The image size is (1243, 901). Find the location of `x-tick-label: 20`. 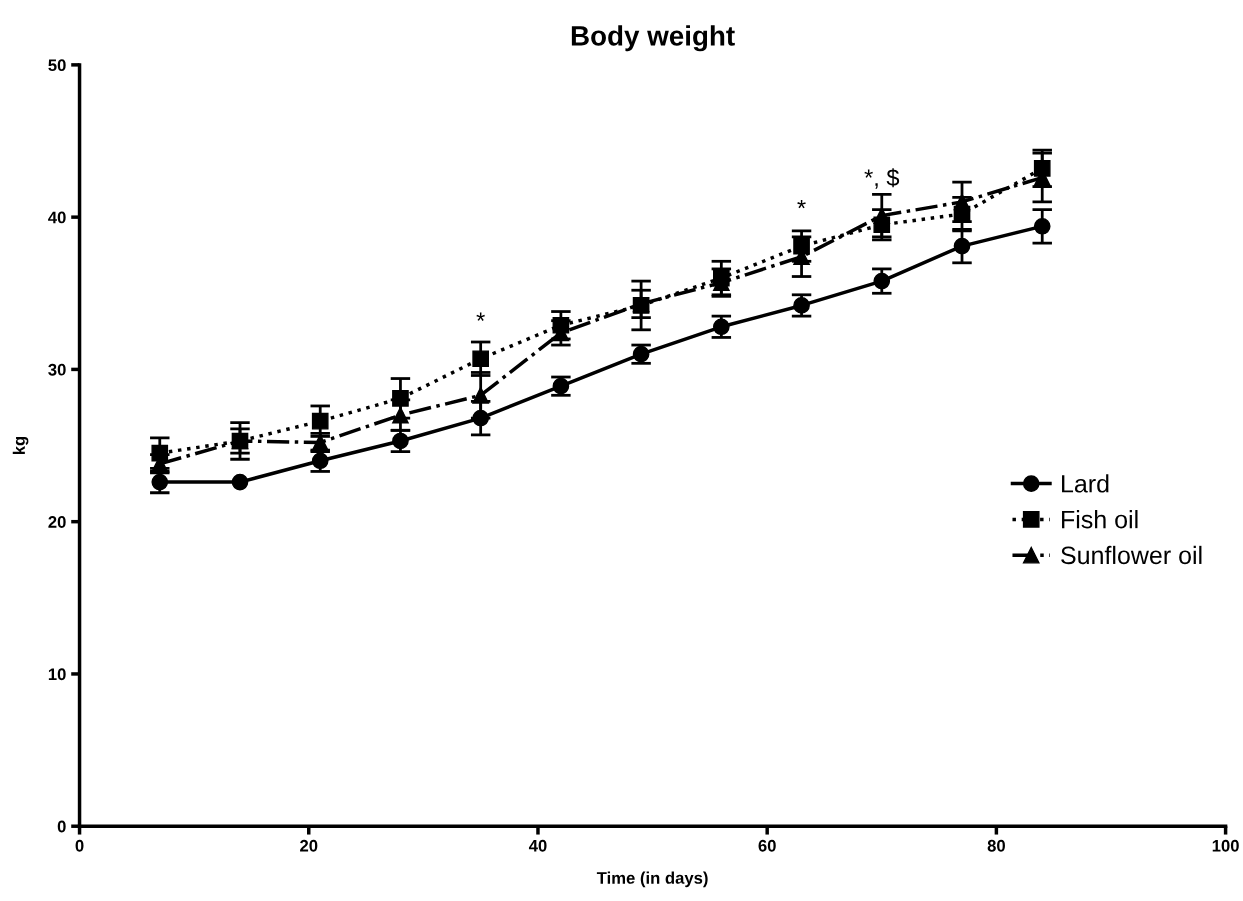

x-tick-label: 20 is located at coordinates (309, 845).